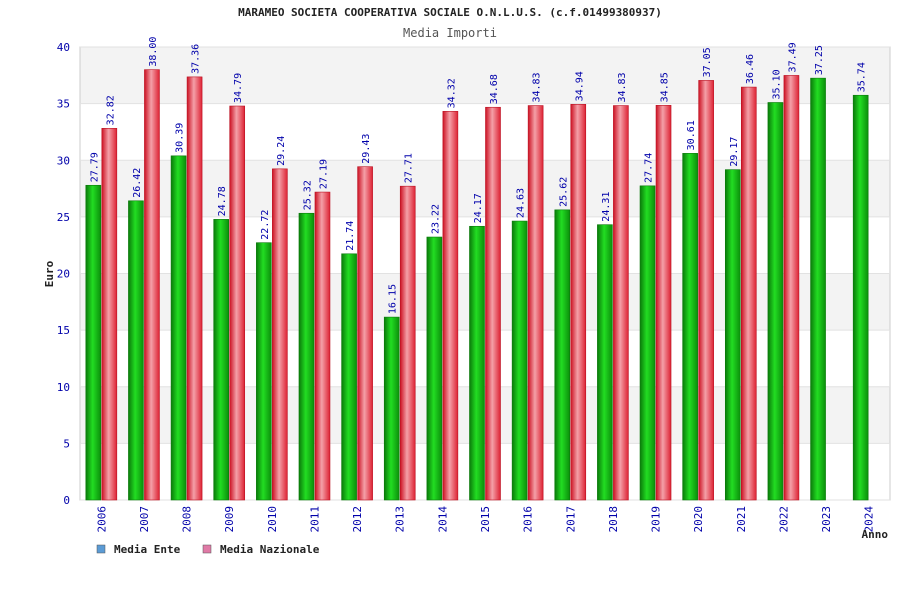 This screenshot has height=600, width=900. I want to click on x-tick-label: 2019, so click(656, 519).